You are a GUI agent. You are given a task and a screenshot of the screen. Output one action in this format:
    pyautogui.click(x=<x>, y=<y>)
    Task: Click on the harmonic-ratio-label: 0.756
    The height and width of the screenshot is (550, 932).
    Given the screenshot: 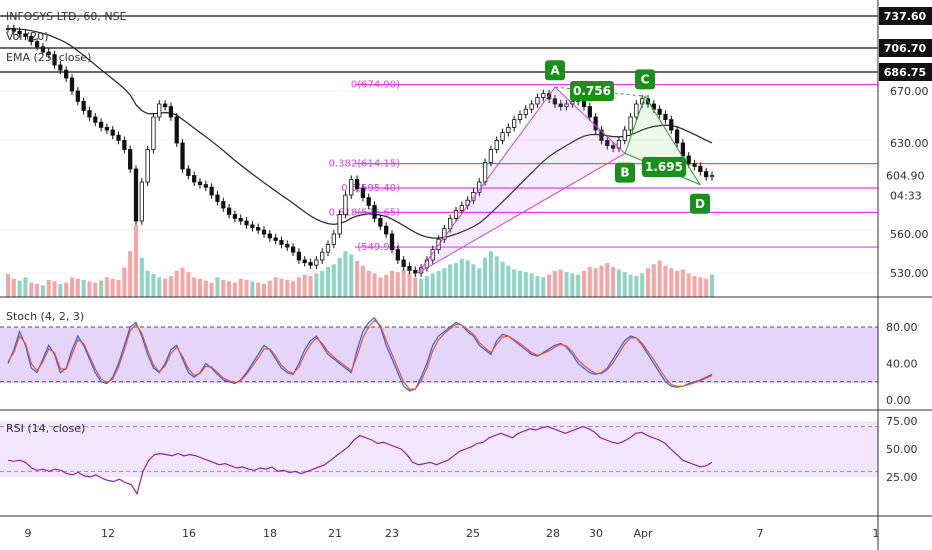 What is the action you would take?
    pyautogui.click(x=592, y=91)
    